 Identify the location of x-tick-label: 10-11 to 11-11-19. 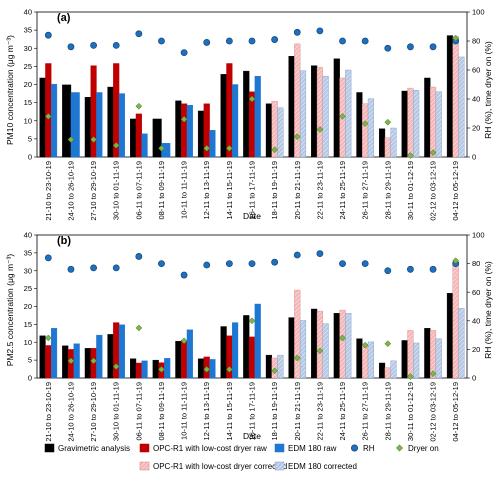
(184, 190).